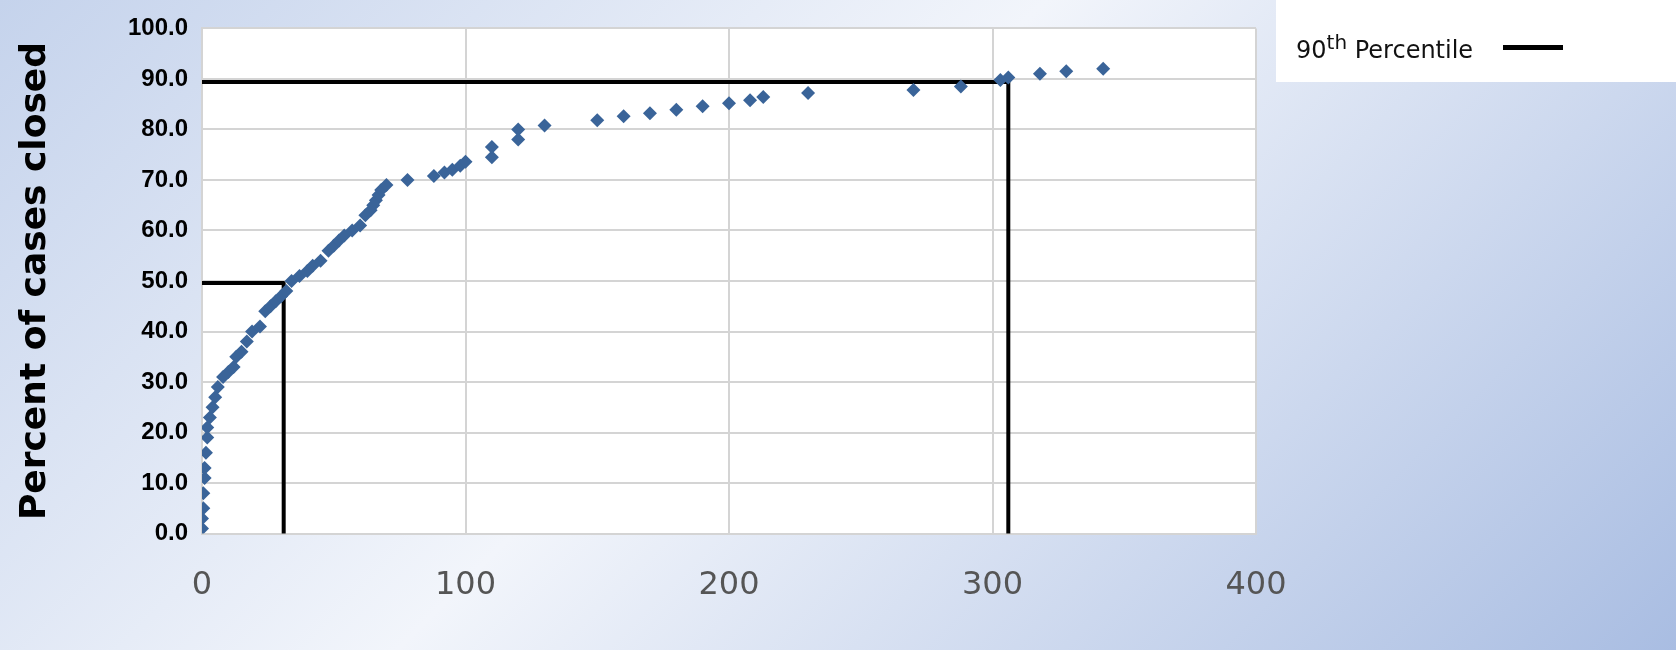 This screenshot has width=1676, height=650. I want to click on x-tick-label: 200, so click(729, 582).